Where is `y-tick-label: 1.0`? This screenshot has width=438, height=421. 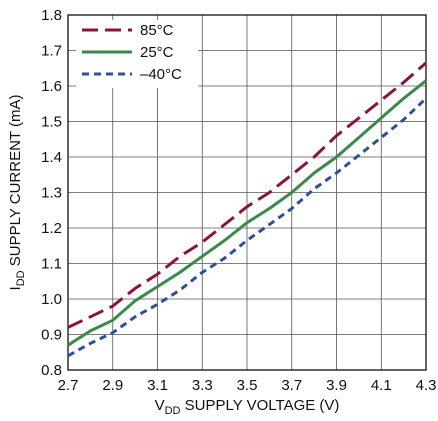
y-tick-label: 1.0 is located at coordinates (51, 299).